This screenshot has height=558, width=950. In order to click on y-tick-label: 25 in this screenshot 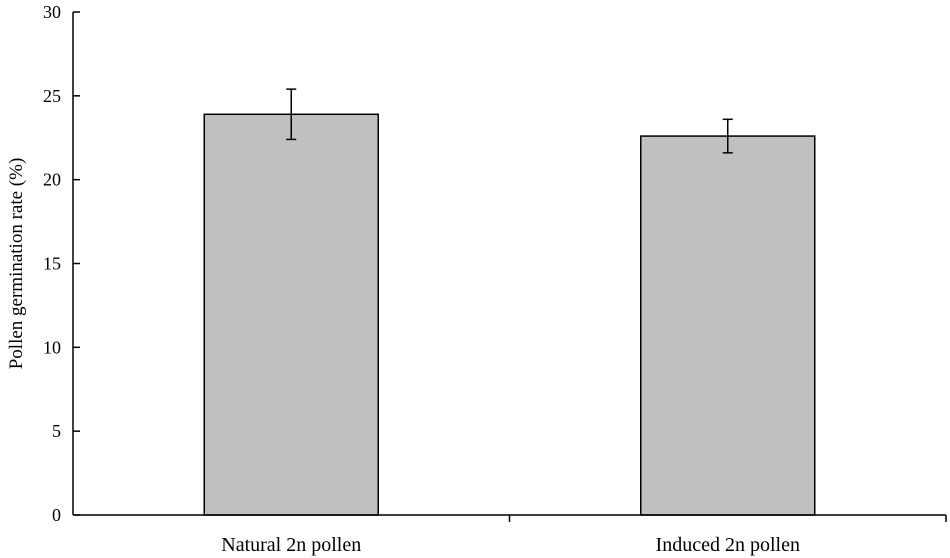, I will do `click(52, 96)`.